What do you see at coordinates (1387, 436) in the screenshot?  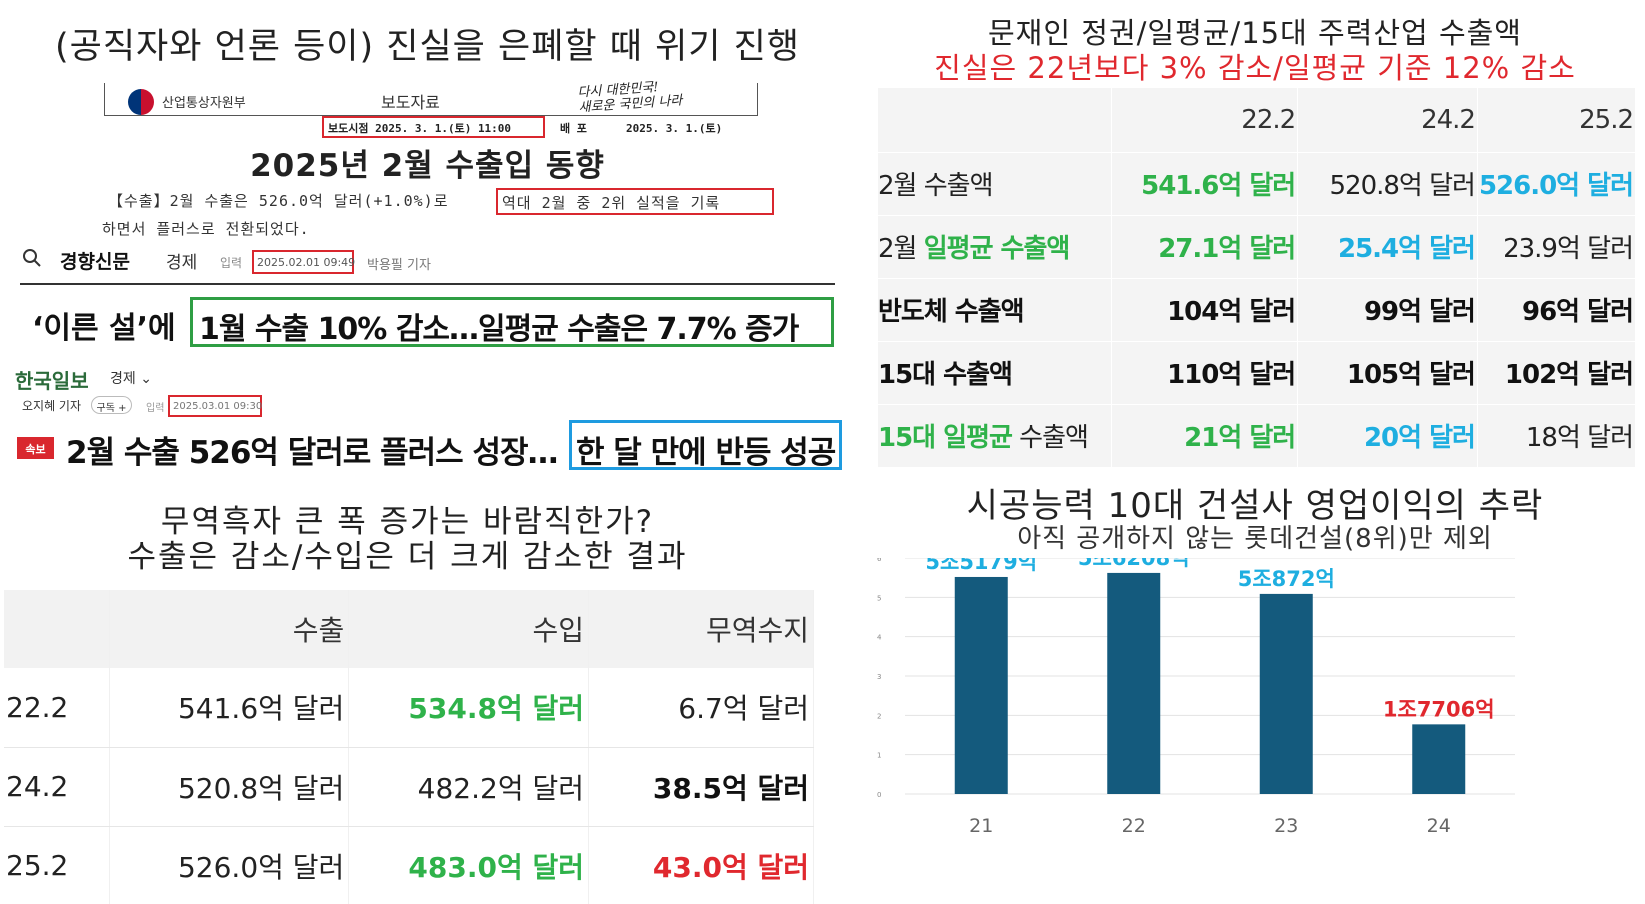 I see `value-cell: 20억 달러` at bounding box center [1387, 436].